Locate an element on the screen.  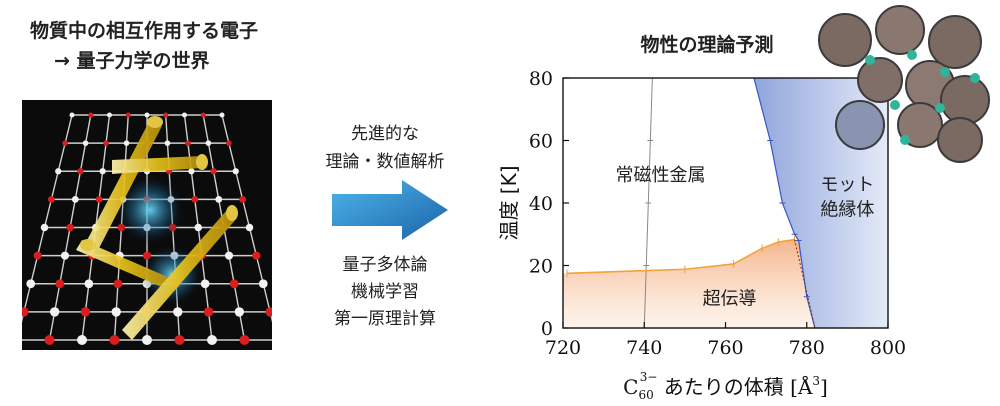
method-item: 機械学習 is located at coordinates (385, 292).